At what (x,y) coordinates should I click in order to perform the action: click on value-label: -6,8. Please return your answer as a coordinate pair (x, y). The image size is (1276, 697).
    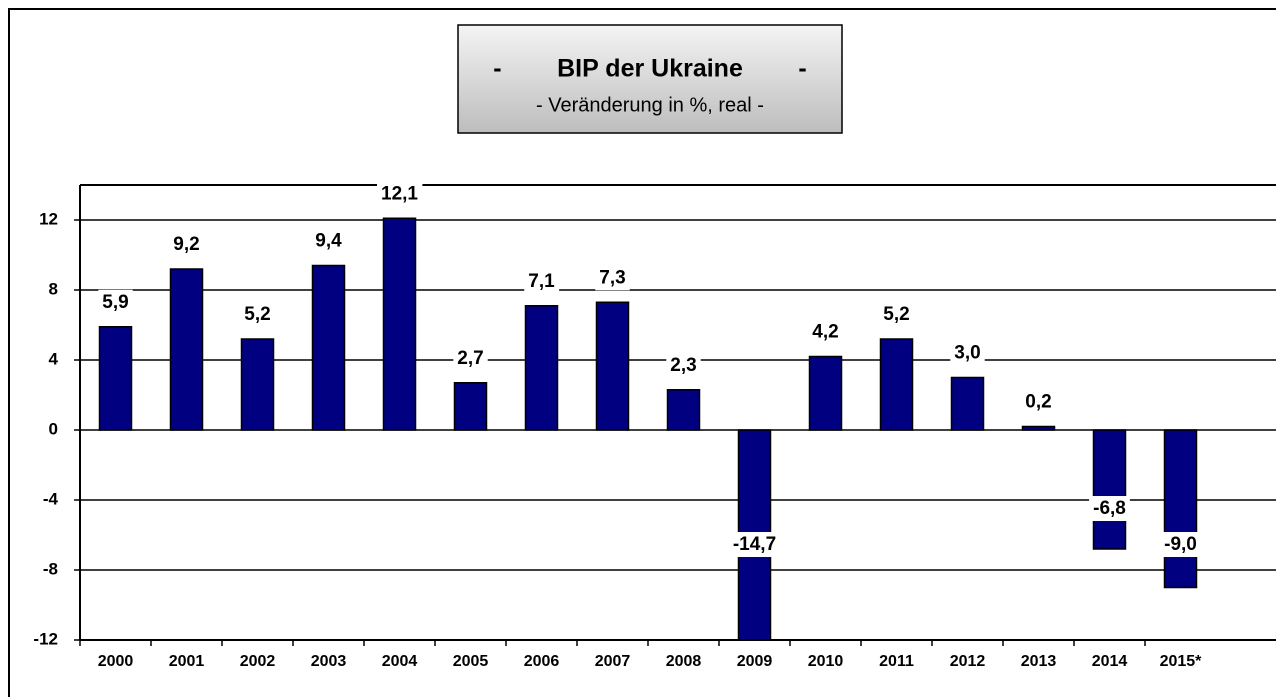
    Looking at the image, I should click on (1109, 508).